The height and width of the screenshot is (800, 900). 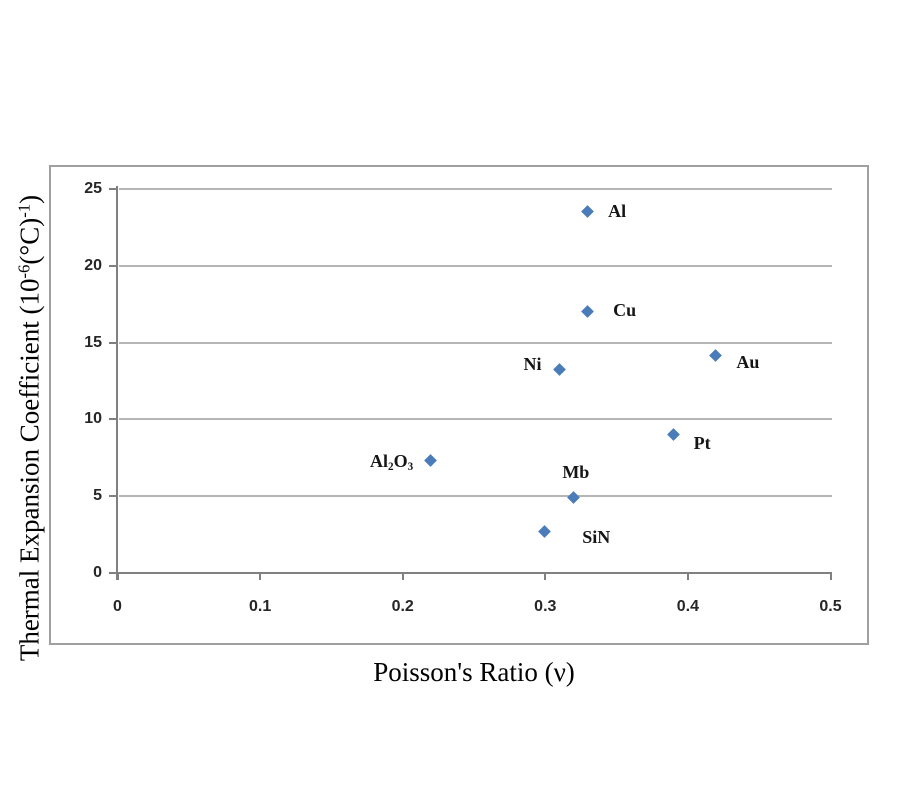 I want to click on point-label-mb: Mb, so click(x=576, y=471).